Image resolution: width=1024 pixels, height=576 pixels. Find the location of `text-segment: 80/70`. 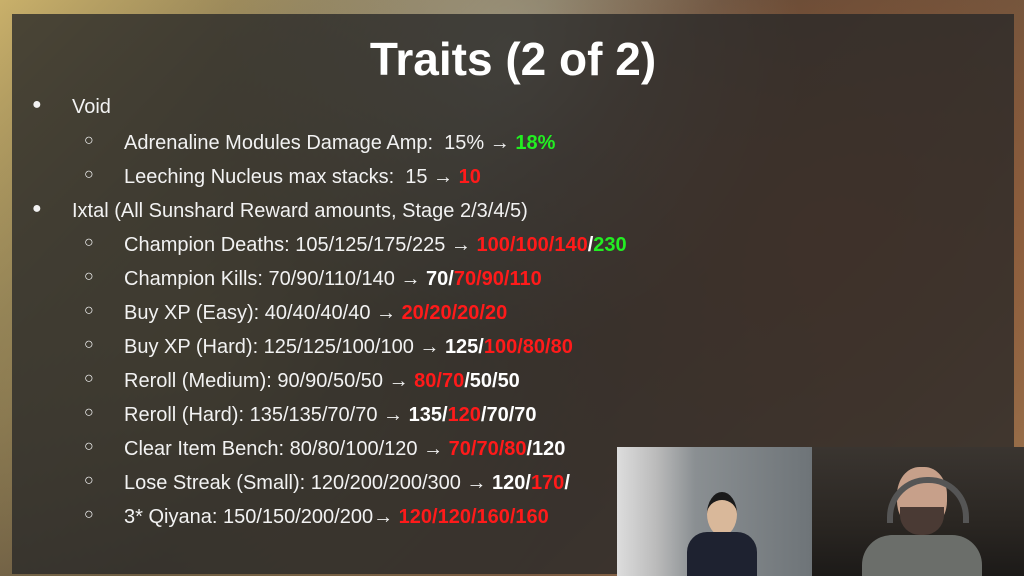

text-segment: 80/70 is located at coordinates (439, 381).